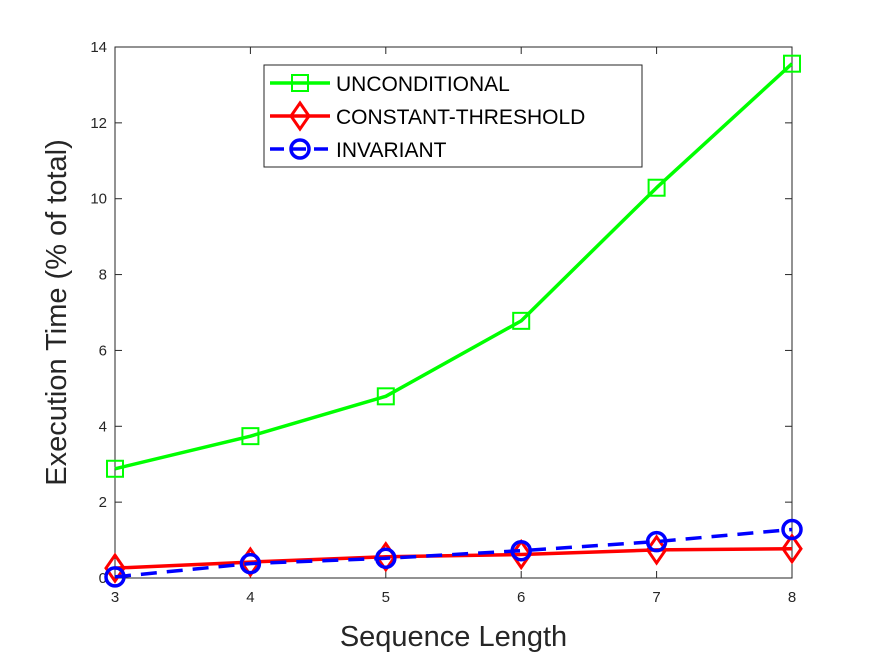 This screenshot has height=656, width=875. What do you see at coordinates (98, 199) in the screenshot?
I see `y-tick-label: 10` at bounding box center [98, 199].